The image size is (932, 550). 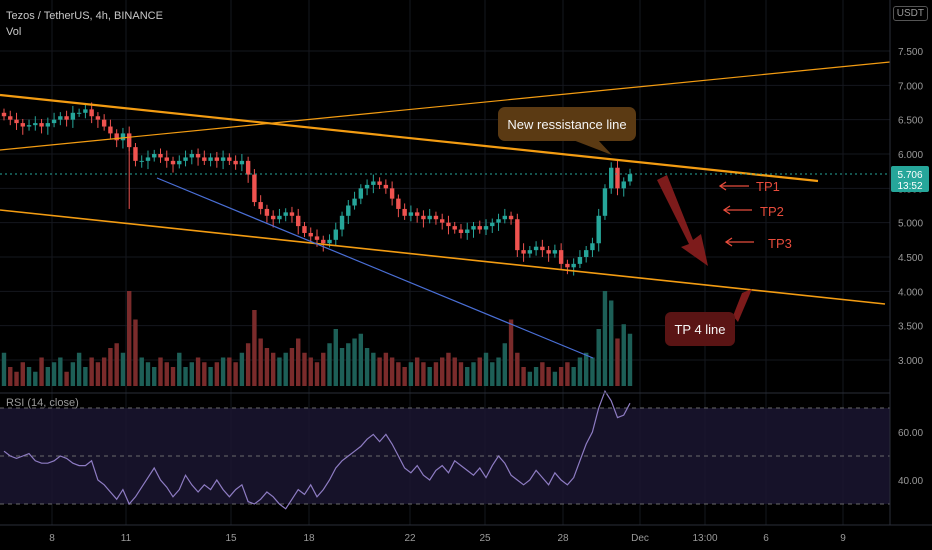 What do you see at coordinates (14, 32) in the screenshot?
I see `volume-label: Vol` at bounding box center [14, 32].